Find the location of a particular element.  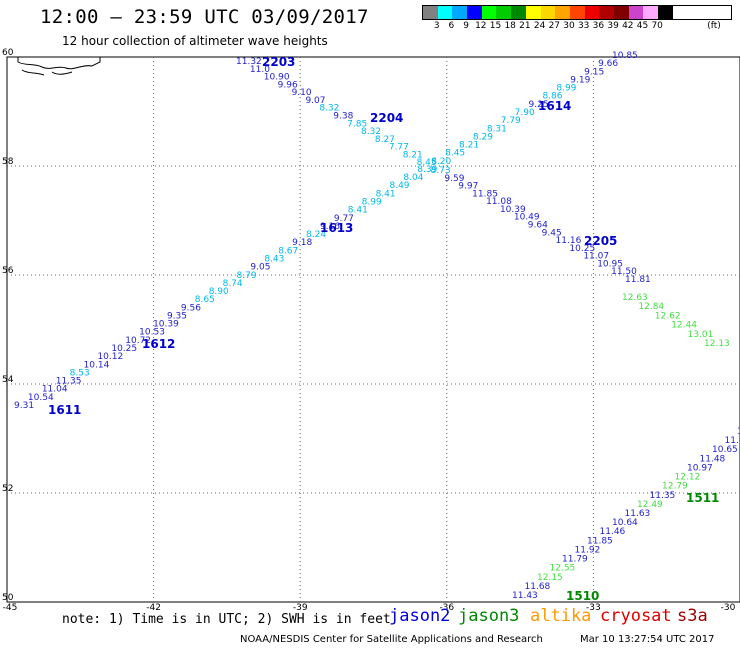

legend-tick-label: 39 is located at coordinates (613, 26).